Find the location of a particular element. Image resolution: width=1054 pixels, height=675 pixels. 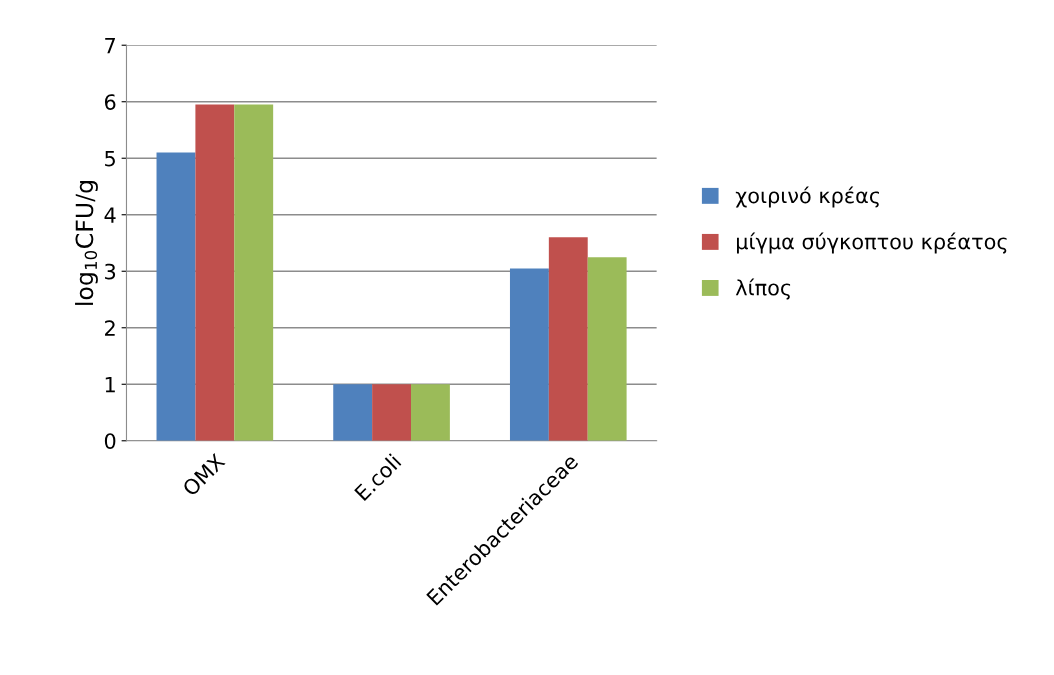

legend-label: μίγμα σύγκοπτου κρέατος is located at coordinates (872, 243).